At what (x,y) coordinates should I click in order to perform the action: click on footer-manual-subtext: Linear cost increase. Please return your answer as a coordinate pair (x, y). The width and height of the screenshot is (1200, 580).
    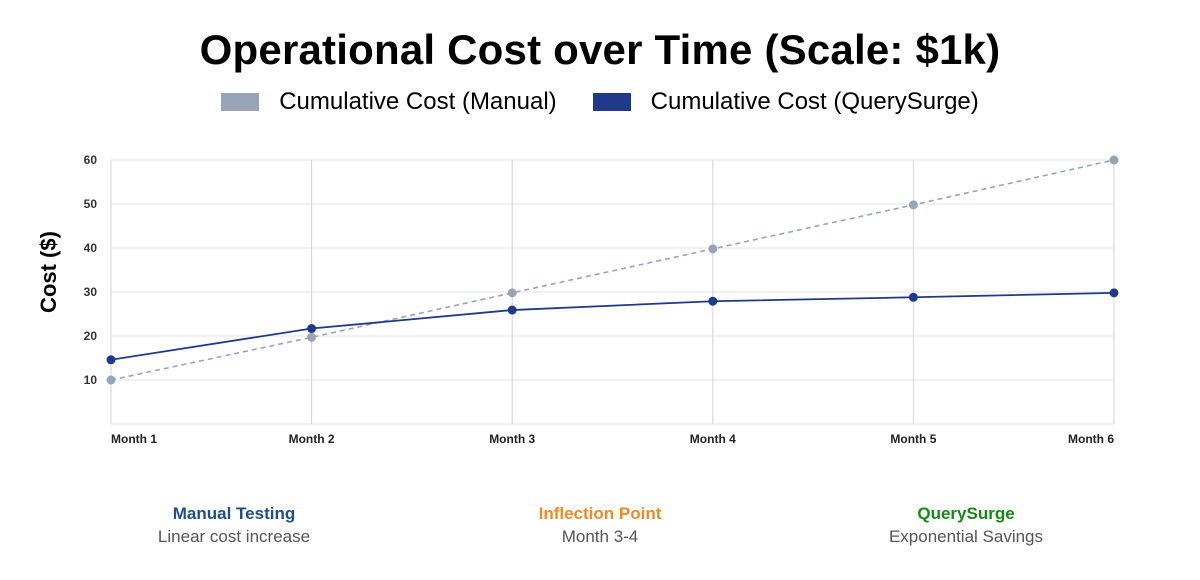
    Looking at the image, I should click on (234, 536).